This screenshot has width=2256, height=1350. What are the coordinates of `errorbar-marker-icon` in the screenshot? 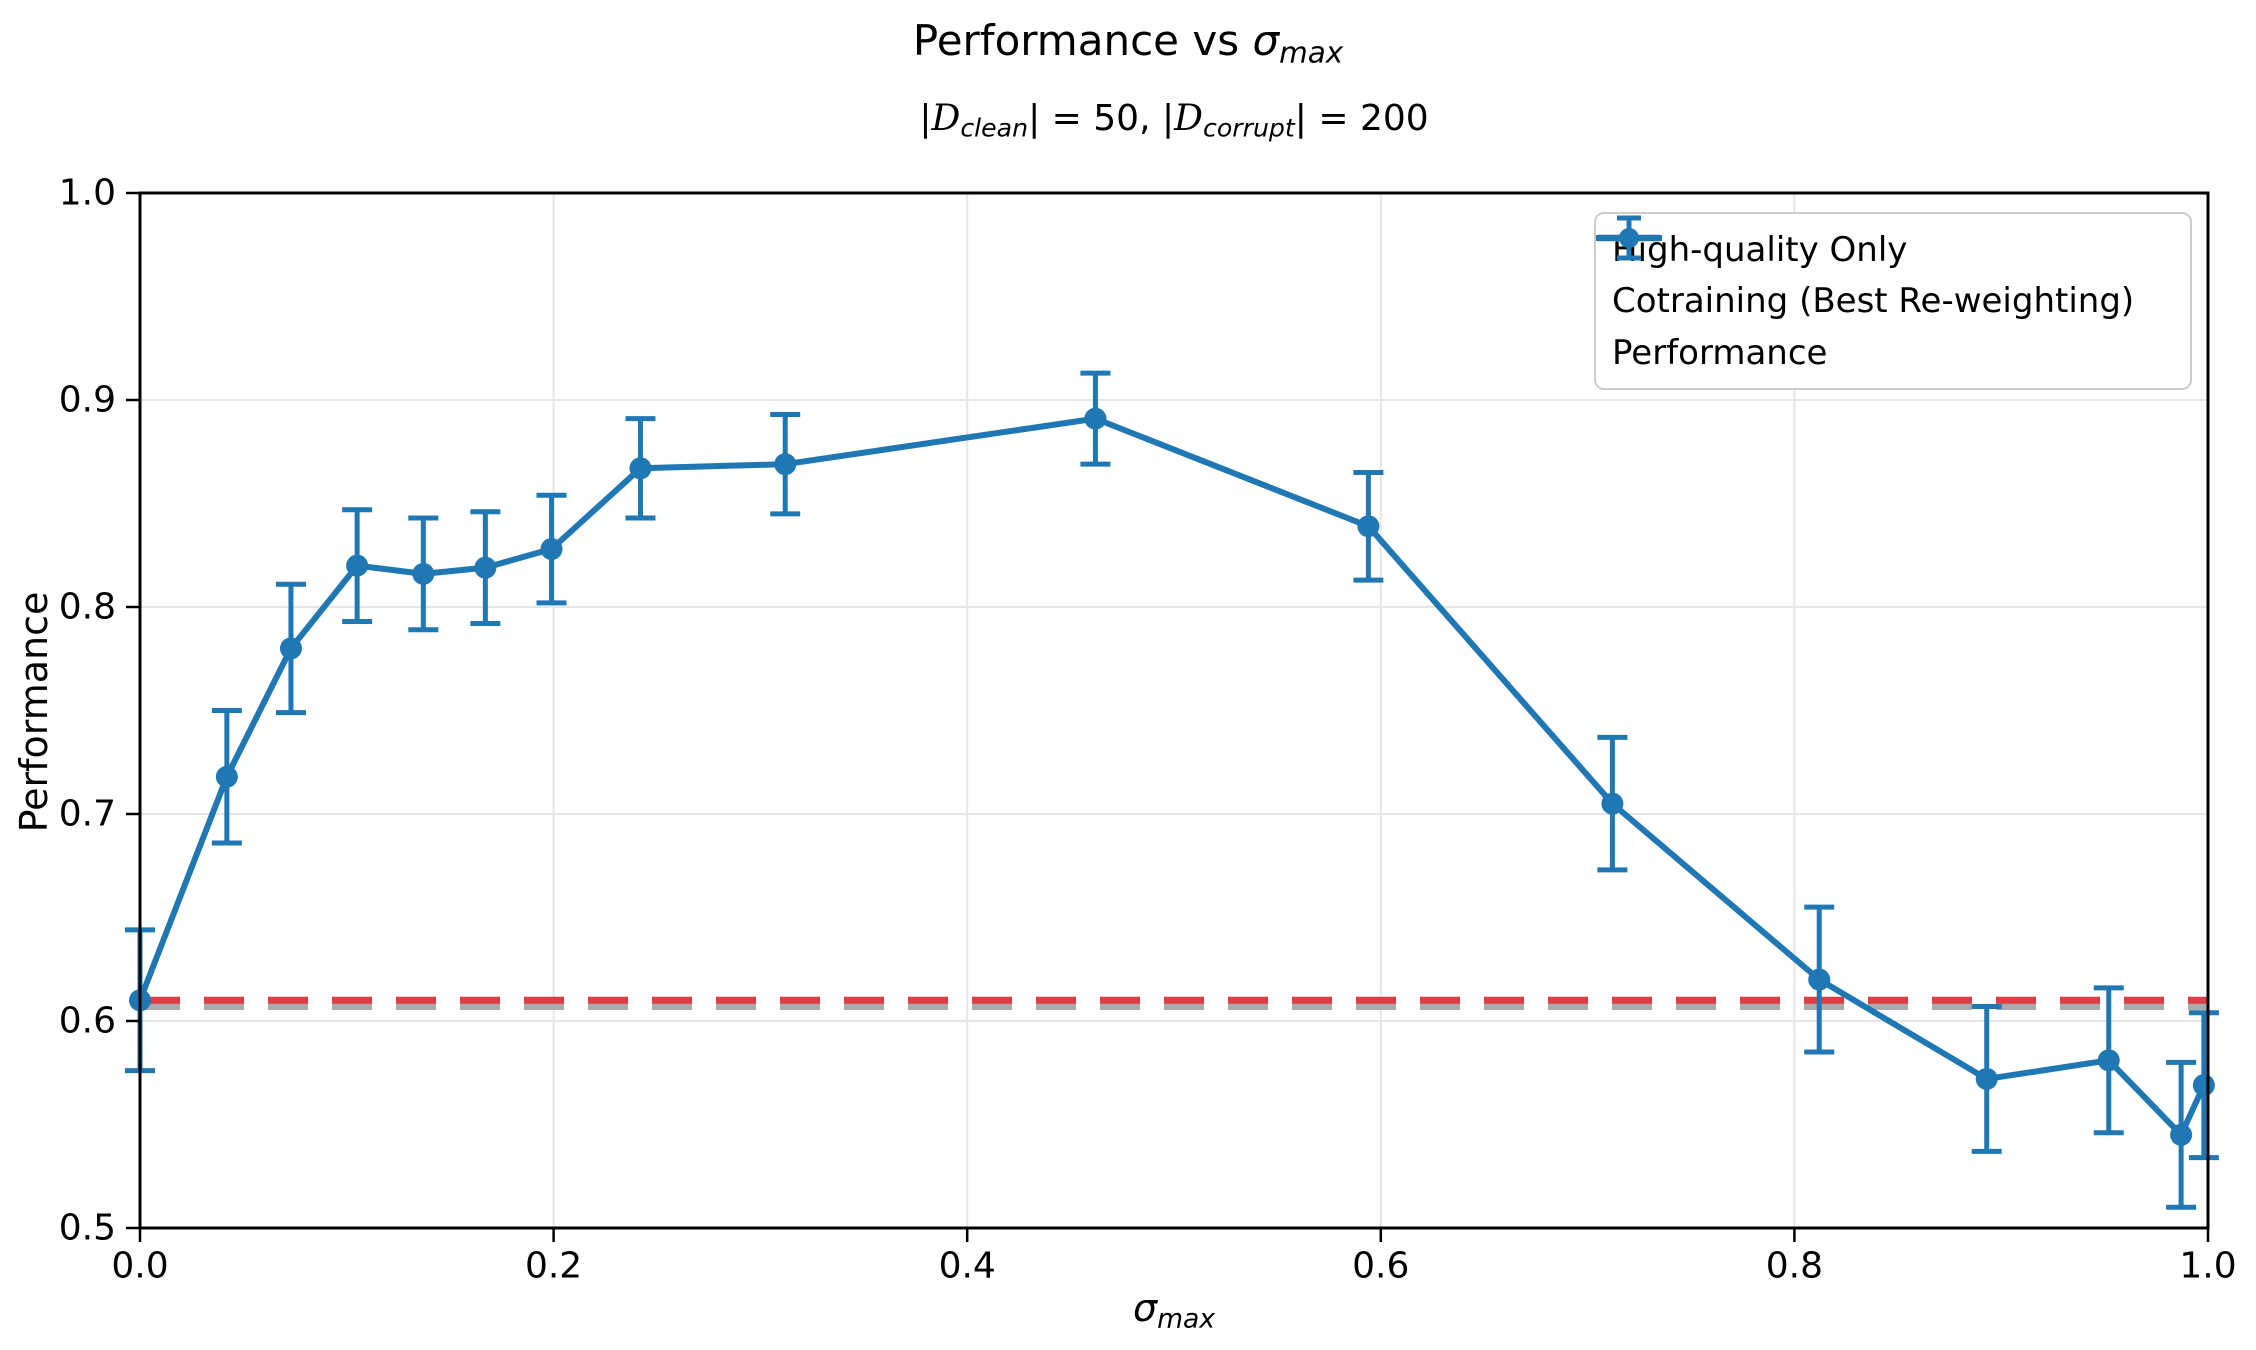 It's located at (1629, 238).